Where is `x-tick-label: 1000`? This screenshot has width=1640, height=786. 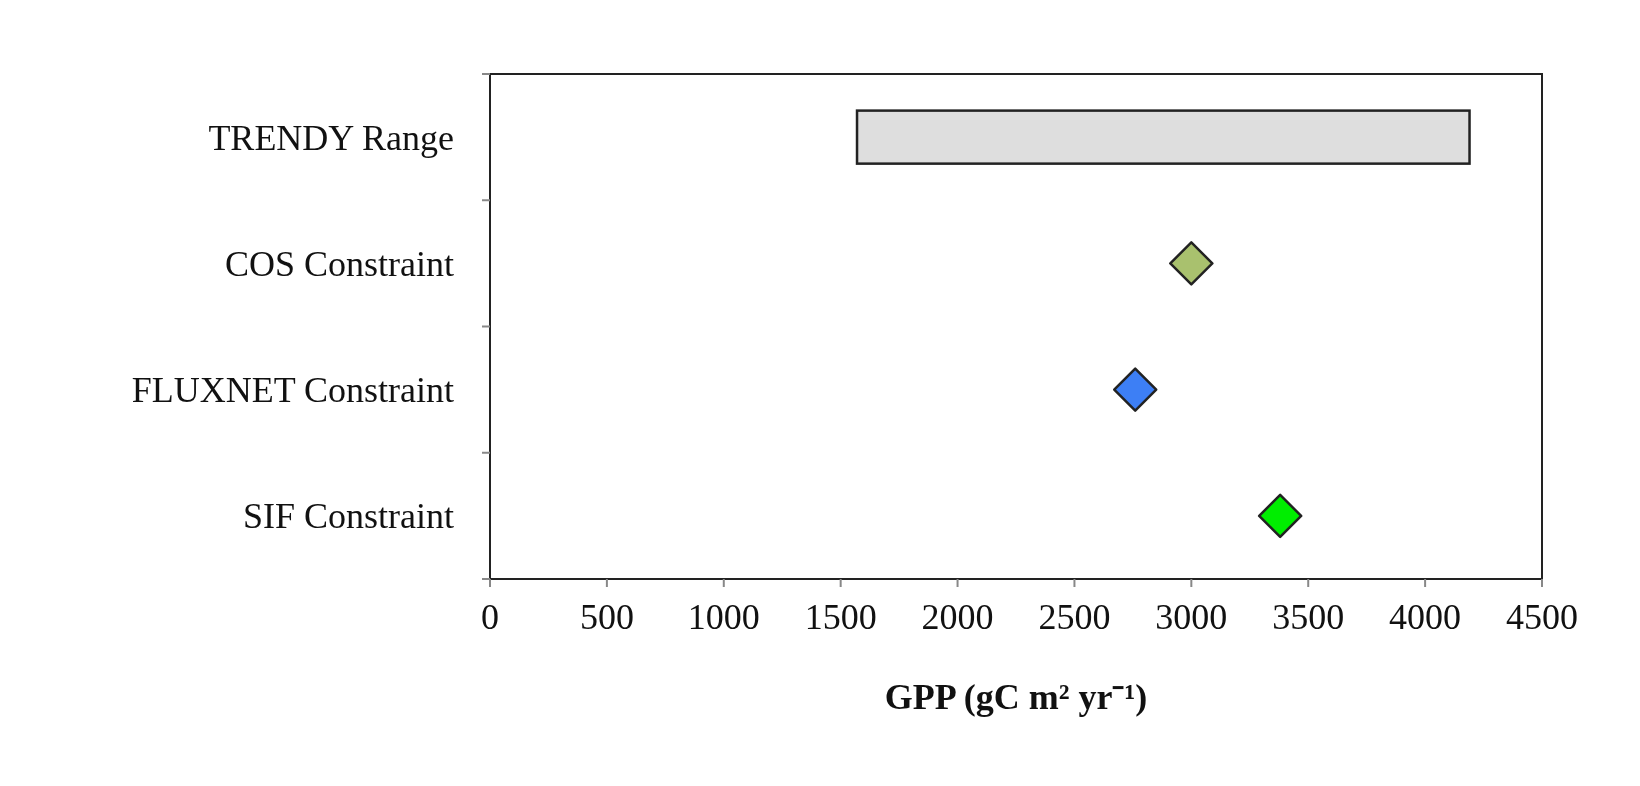
x-tick-label: 1000 is located at coordinates (723, 617).